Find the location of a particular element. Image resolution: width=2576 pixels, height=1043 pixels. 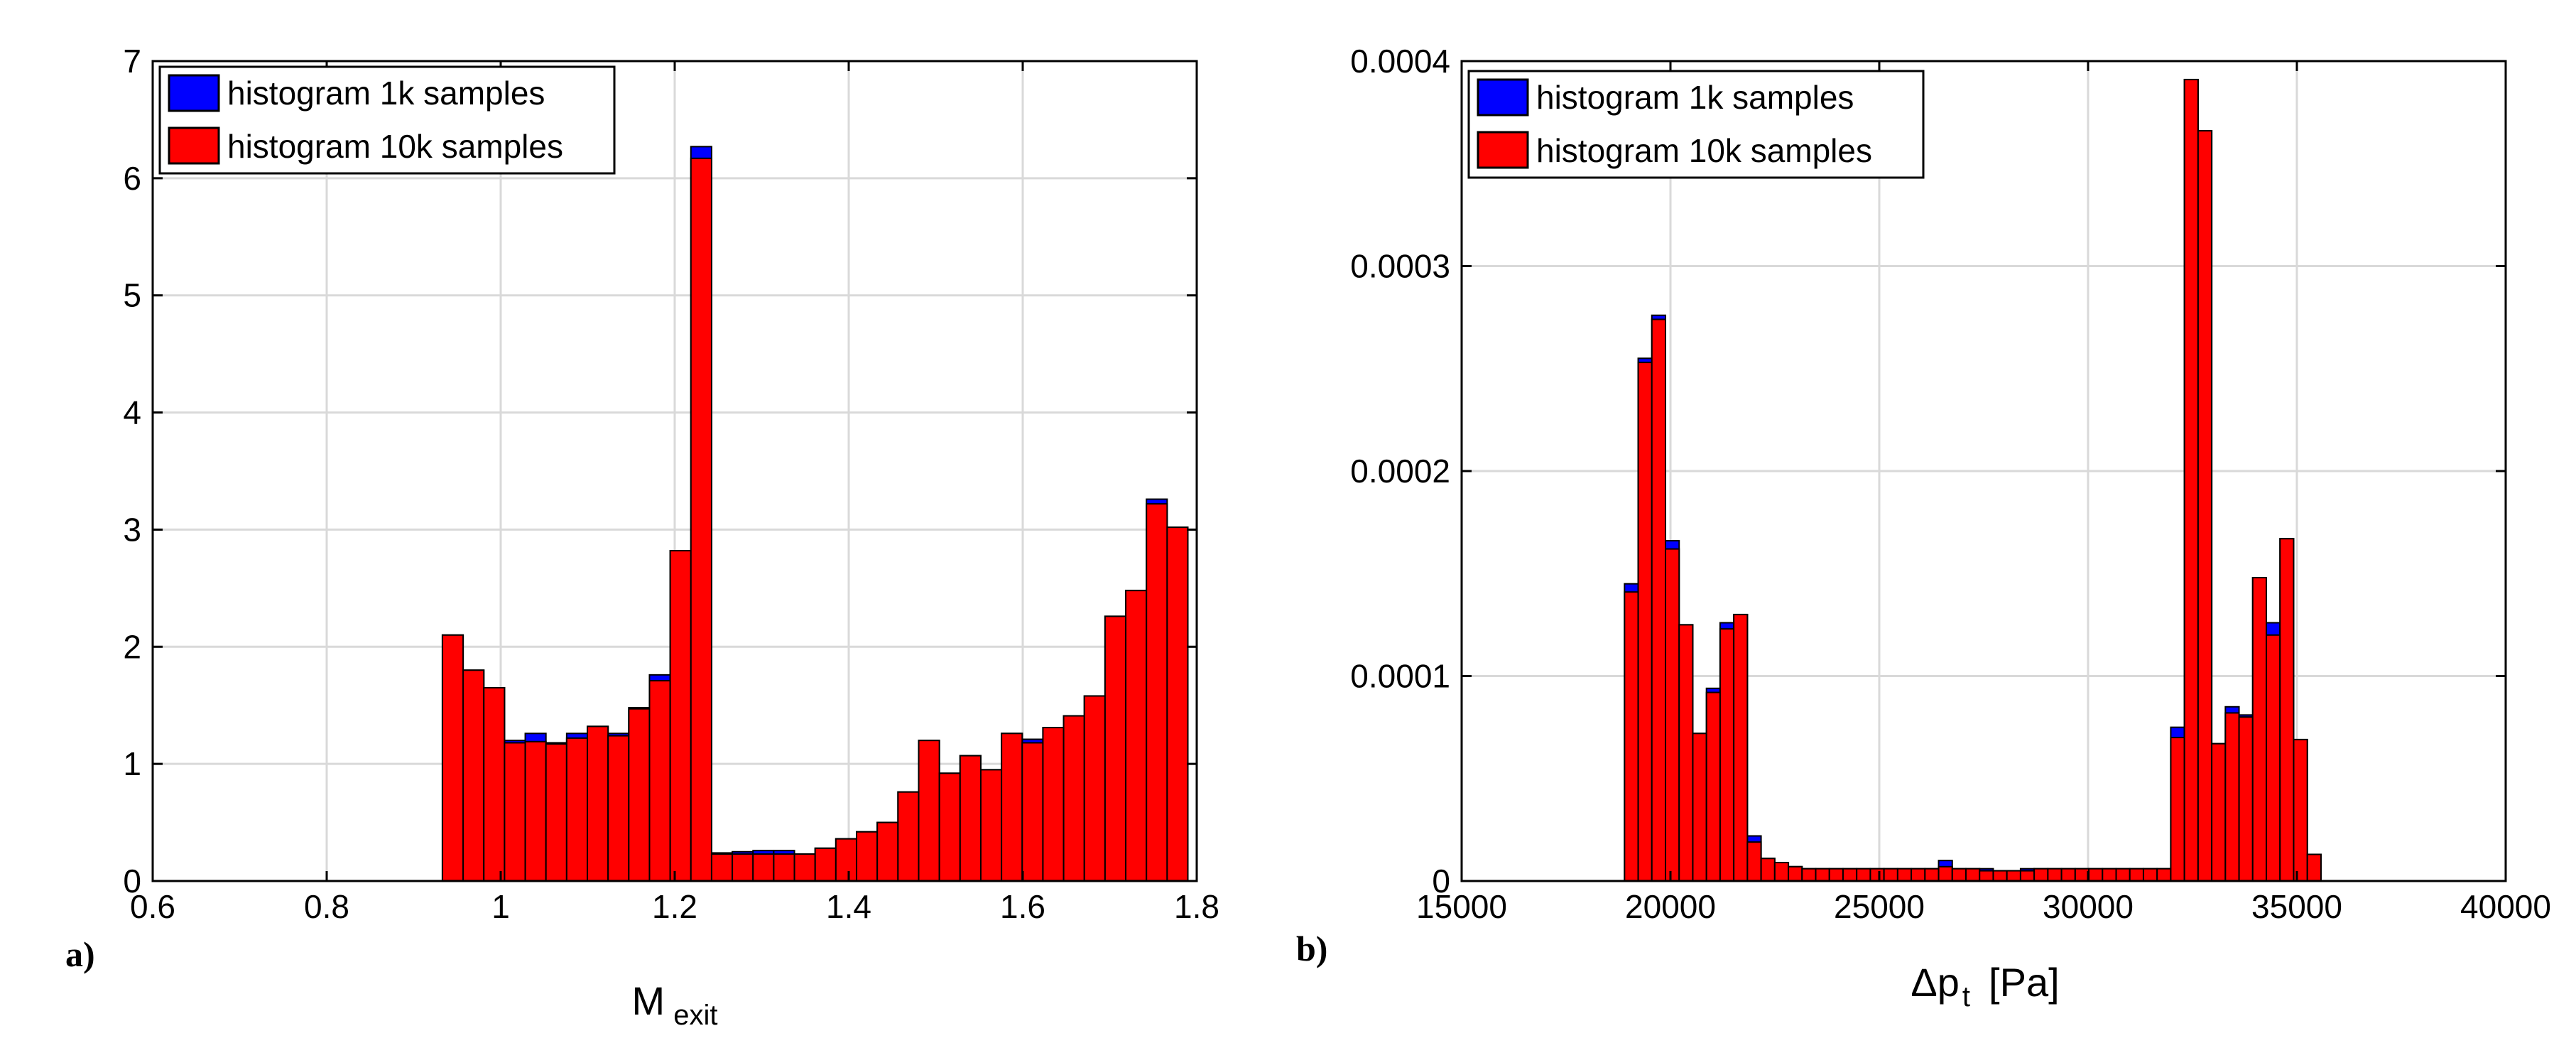

chart-b-x-tick-label: 15000 is located at coordinates (1462, 906).